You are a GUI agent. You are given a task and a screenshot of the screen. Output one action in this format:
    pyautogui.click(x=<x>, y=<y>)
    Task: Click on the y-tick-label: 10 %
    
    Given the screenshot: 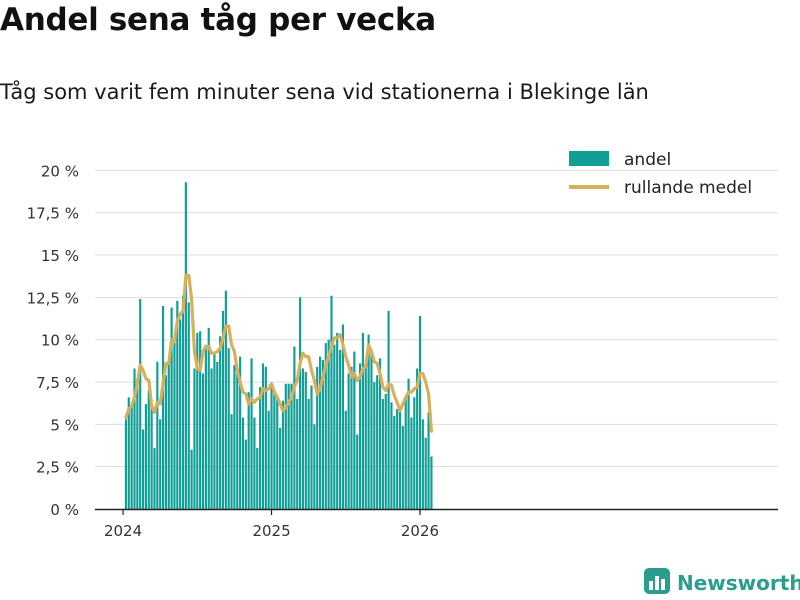 What is the action you would take?
    pyautogui.click(x=60, y=341)
    